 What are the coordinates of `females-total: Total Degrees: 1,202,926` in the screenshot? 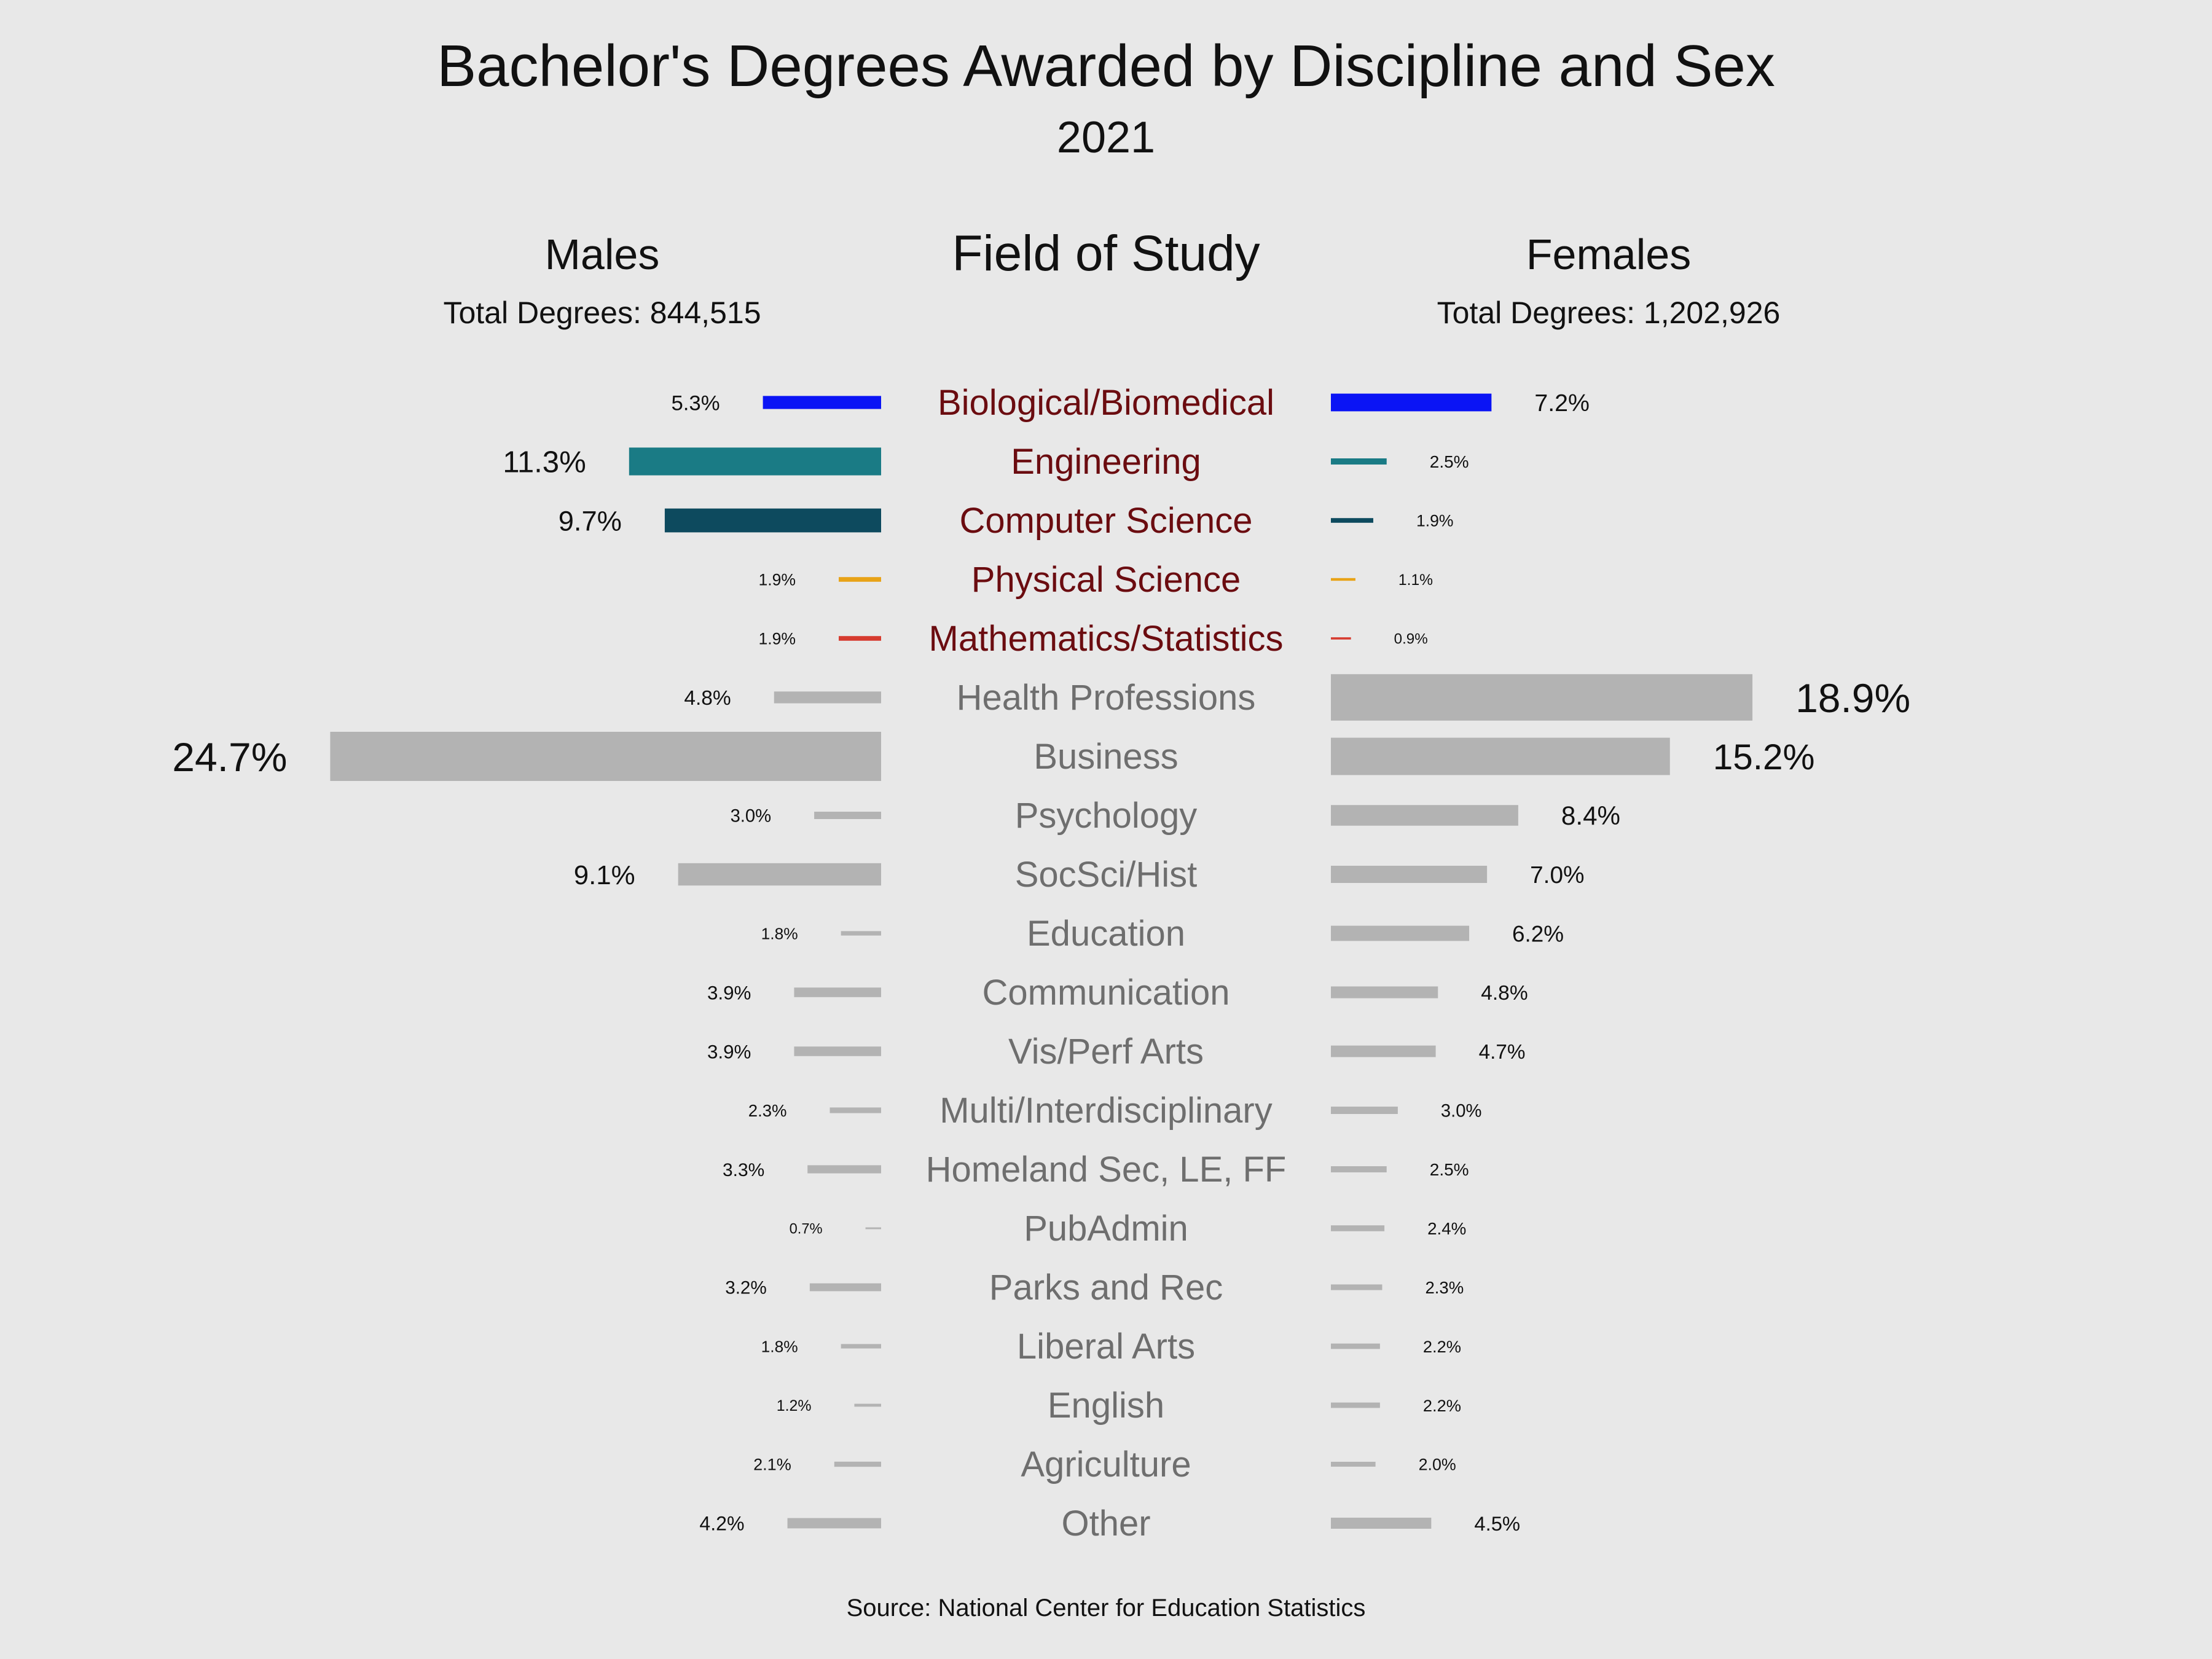 It's located at (1609, 313).